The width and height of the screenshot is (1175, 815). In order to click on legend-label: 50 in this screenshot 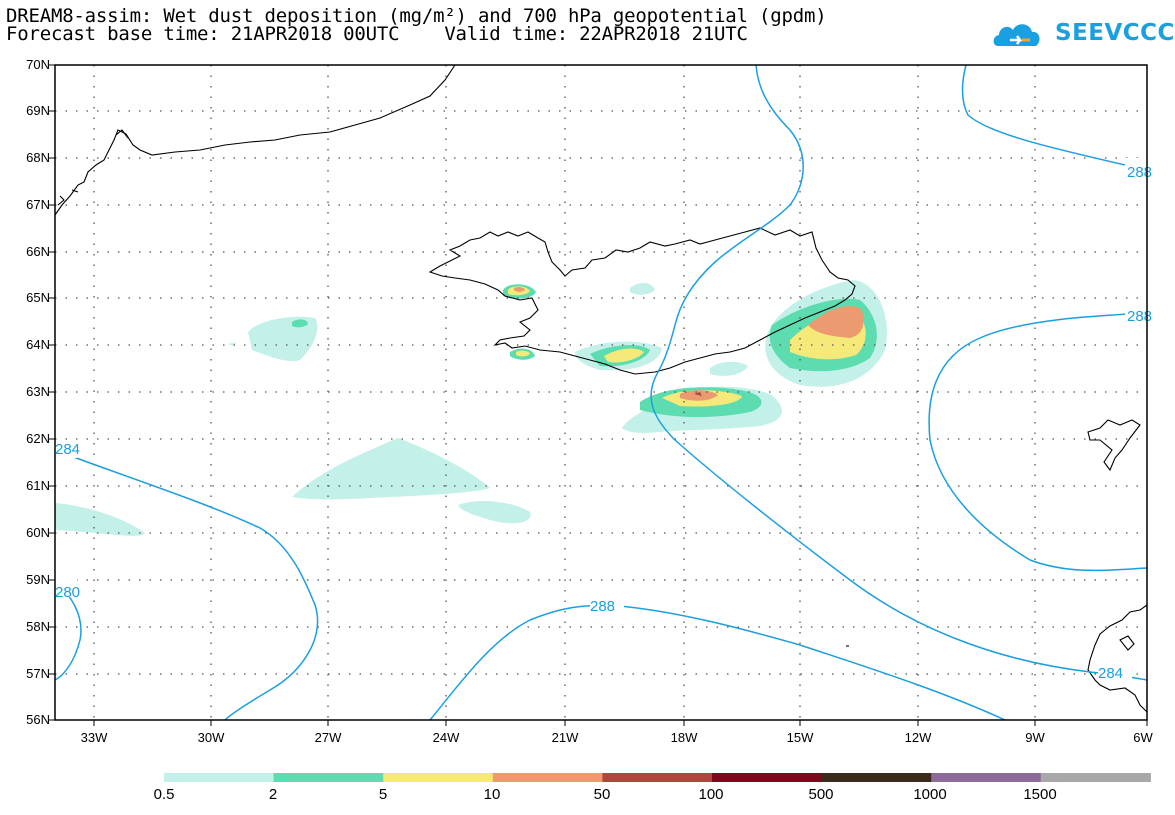, I will do `click(602, 794)`.